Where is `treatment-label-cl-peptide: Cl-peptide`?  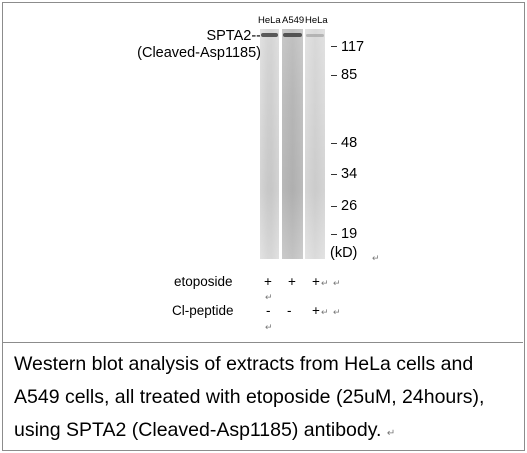 treatment-label-cl-peptide: Cl-peptide is located at coordinates (203, 310).